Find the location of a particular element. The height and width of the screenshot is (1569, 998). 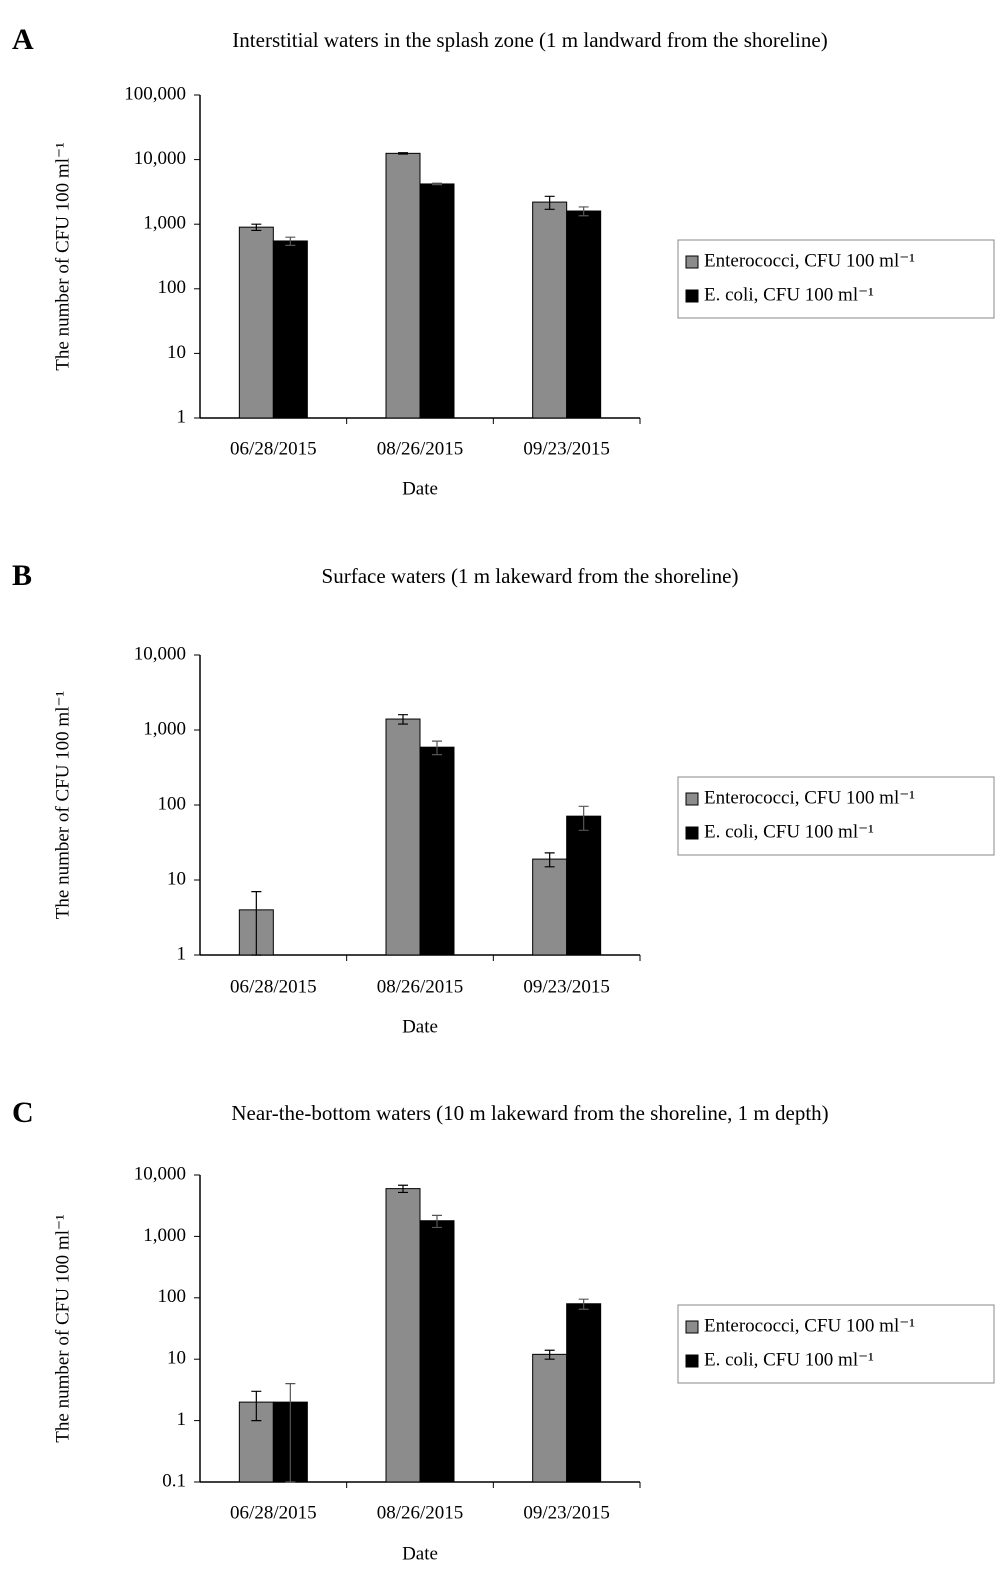

panel-label: C is located at coordinates (23, 1112).